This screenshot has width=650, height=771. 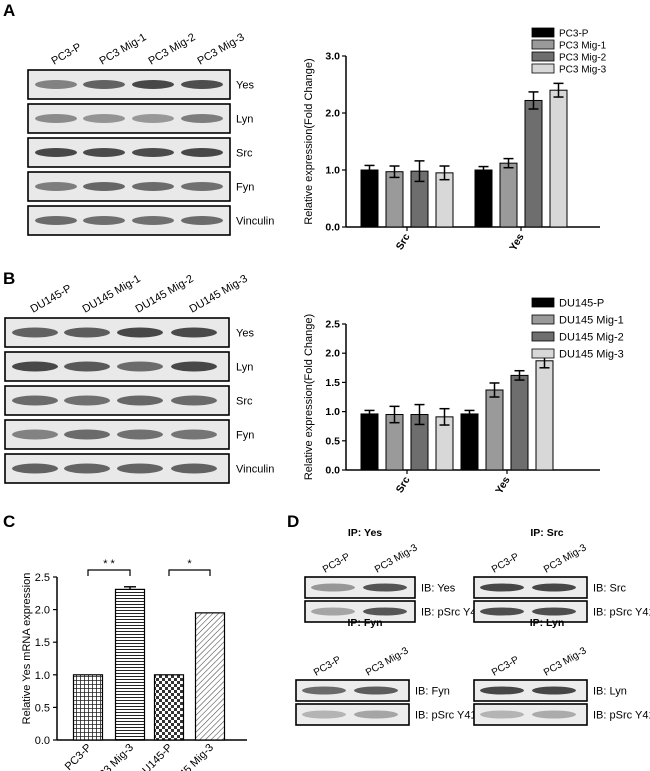 I want to click on blot-b-lane-label-1: DU145-P, so click(x=51, y=299).